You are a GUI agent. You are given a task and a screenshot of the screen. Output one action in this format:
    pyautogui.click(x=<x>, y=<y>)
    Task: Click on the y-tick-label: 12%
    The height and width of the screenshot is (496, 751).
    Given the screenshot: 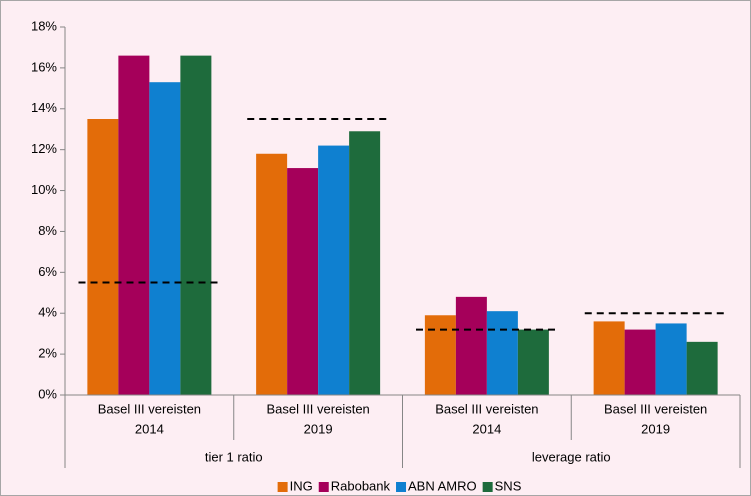 What is the action you would take?
    pyautogui.click(x=44, y=148)
    